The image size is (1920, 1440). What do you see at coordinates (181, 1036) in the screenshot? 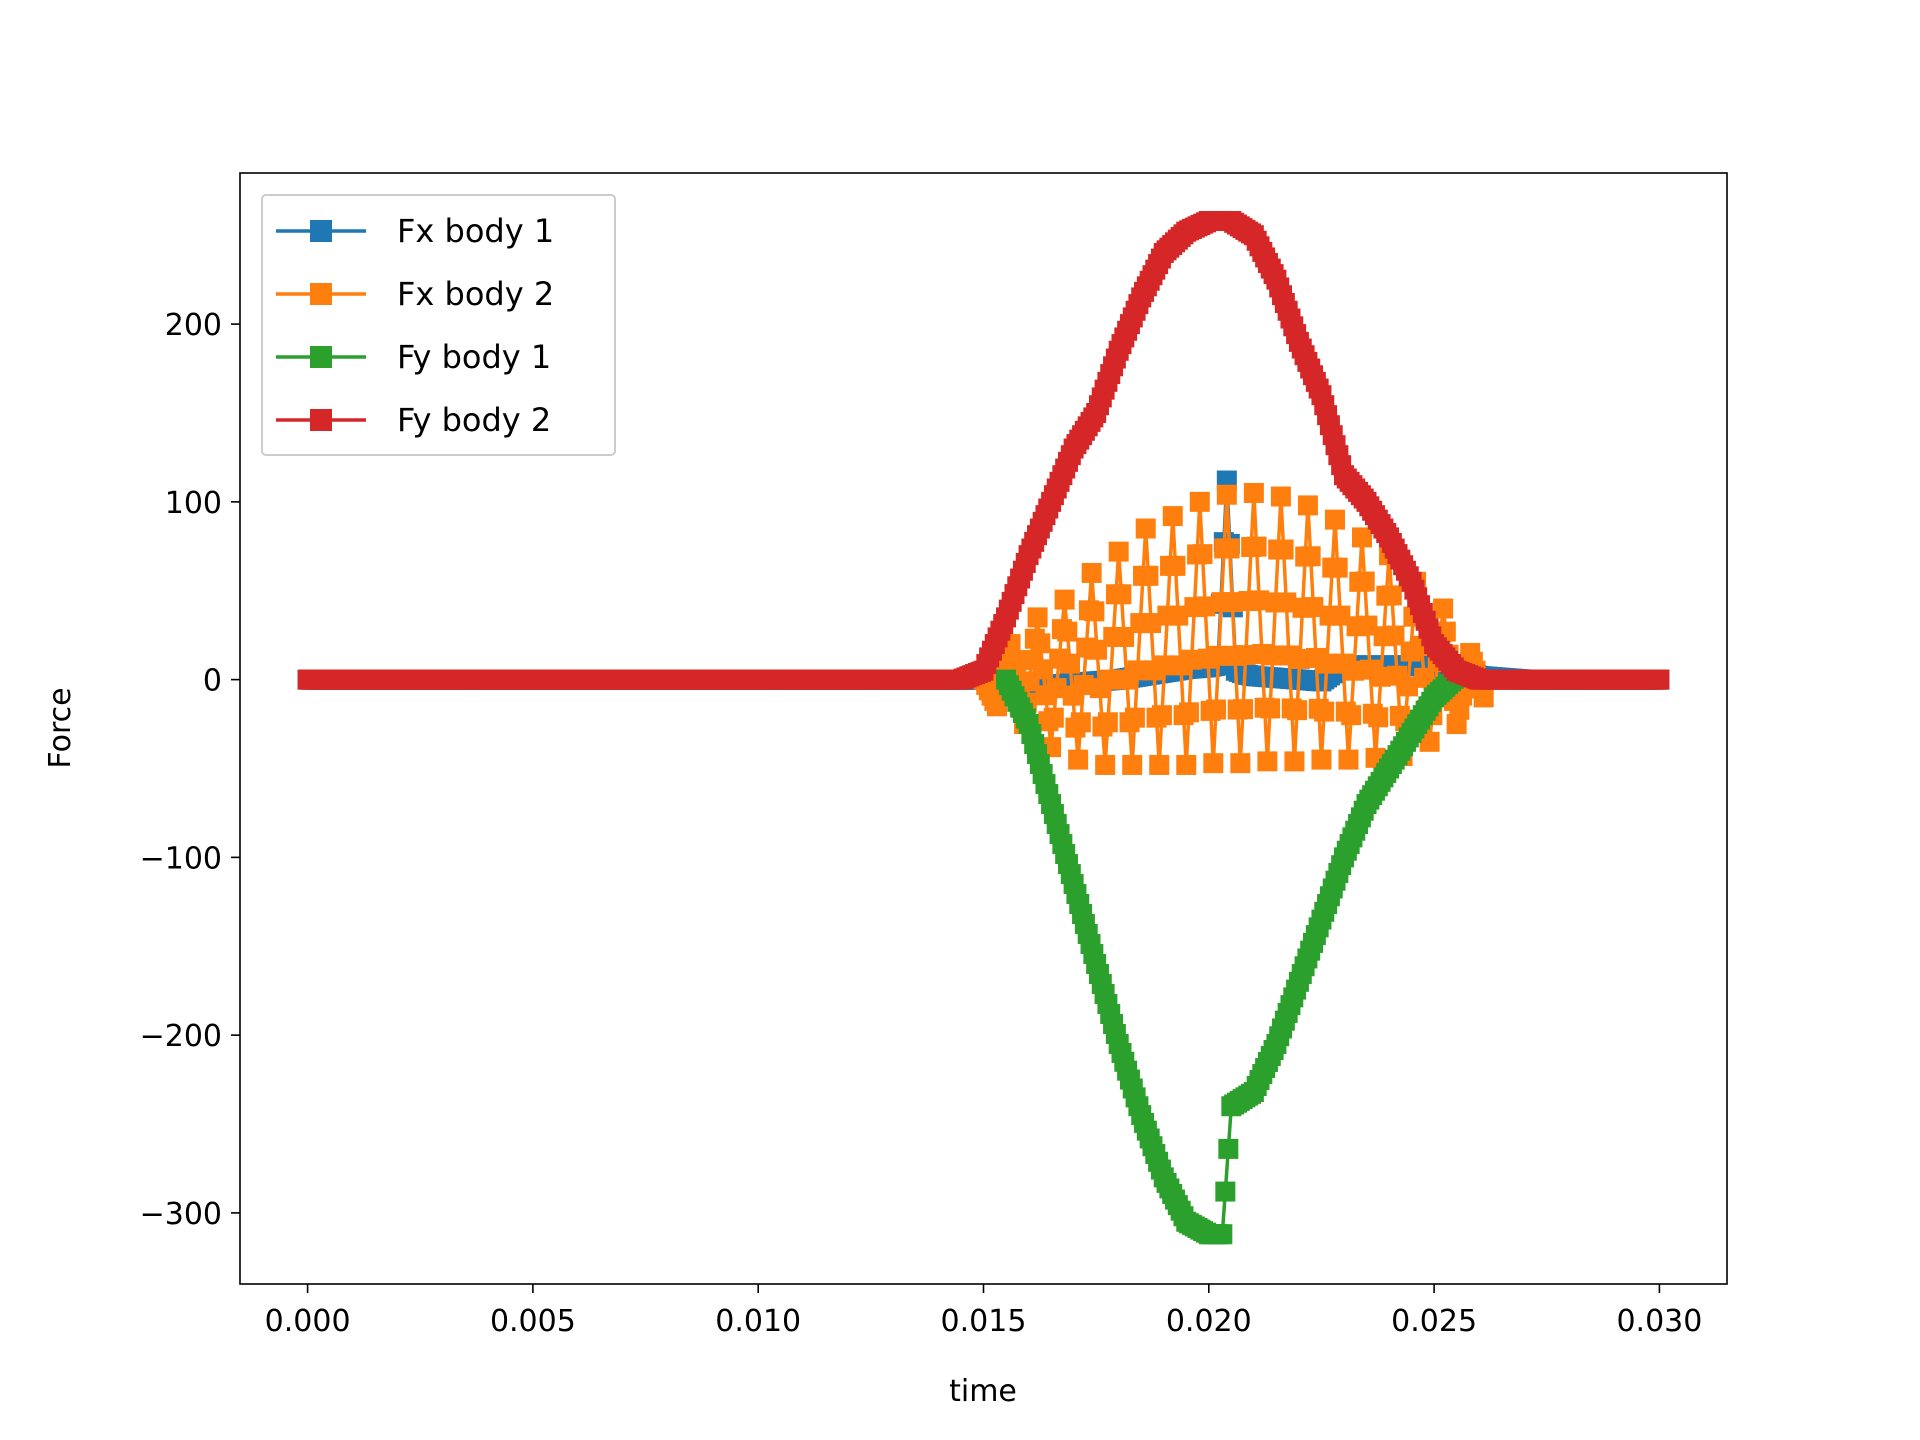
I see `y-tick-label: −200` at bounding box center [181, 1036].